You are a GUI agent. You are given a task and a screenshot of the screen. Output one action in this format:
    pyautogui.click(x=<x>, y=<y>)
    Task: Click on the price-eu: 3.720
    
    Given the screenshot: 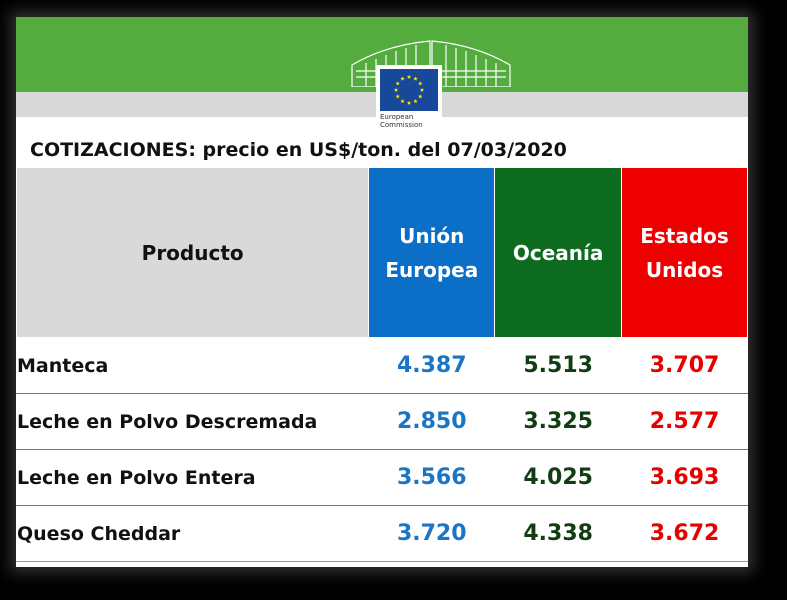 What is the action you would take?
    pyautogui.click(x=432, y=533)
    